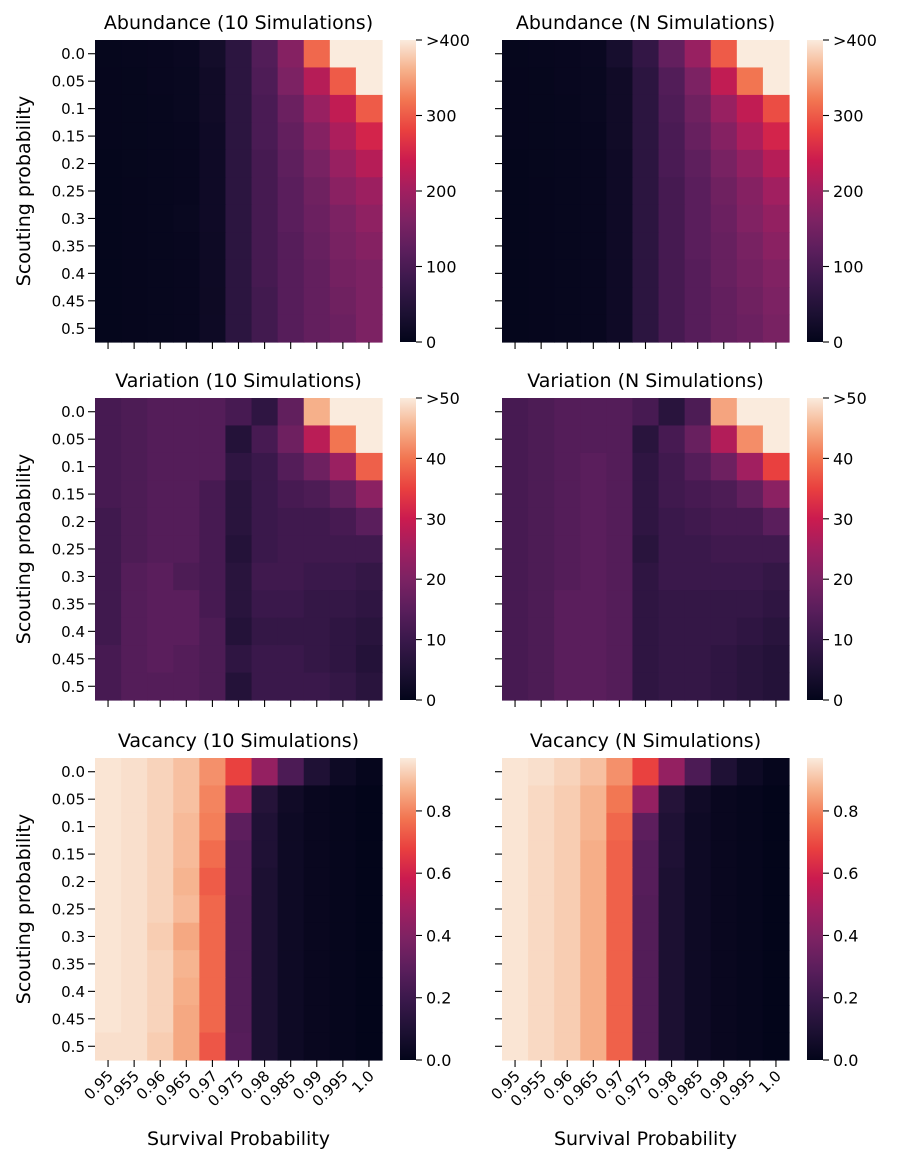 The image size is (897, 1163). What do you see at coordinates (73, 412) in the screenshot?
I see `y-tick-label: 0.0` at bounding box center [73, 412].